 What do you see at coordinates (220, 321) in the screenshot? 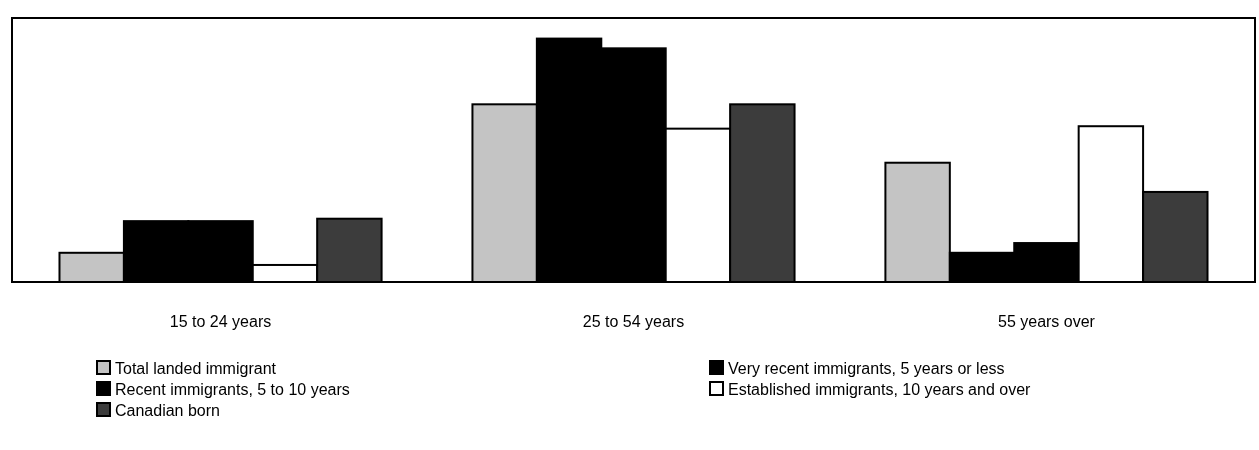
I see `x-tick-label: 15 to 24 years` at bounding box center [220, 321].